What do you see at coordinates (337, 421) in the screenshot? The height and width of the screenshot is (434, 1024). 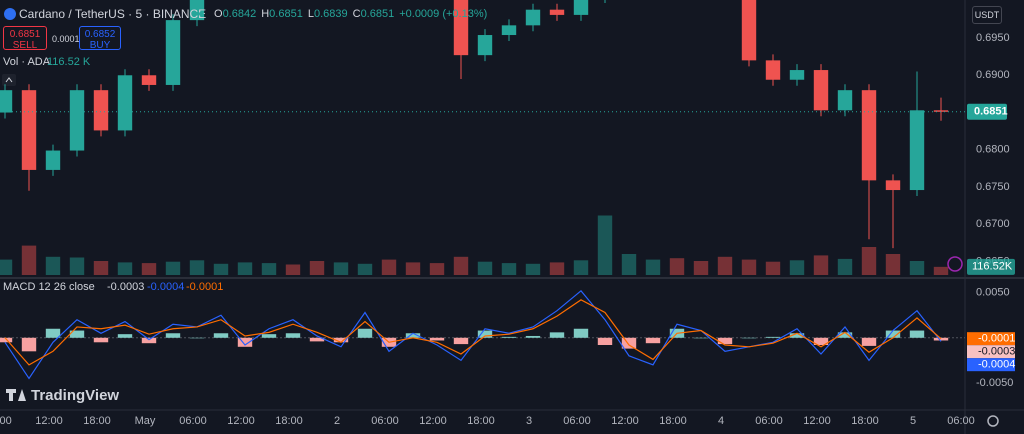 I see `x-tick-label: 2` at bounding box center [337, 421].